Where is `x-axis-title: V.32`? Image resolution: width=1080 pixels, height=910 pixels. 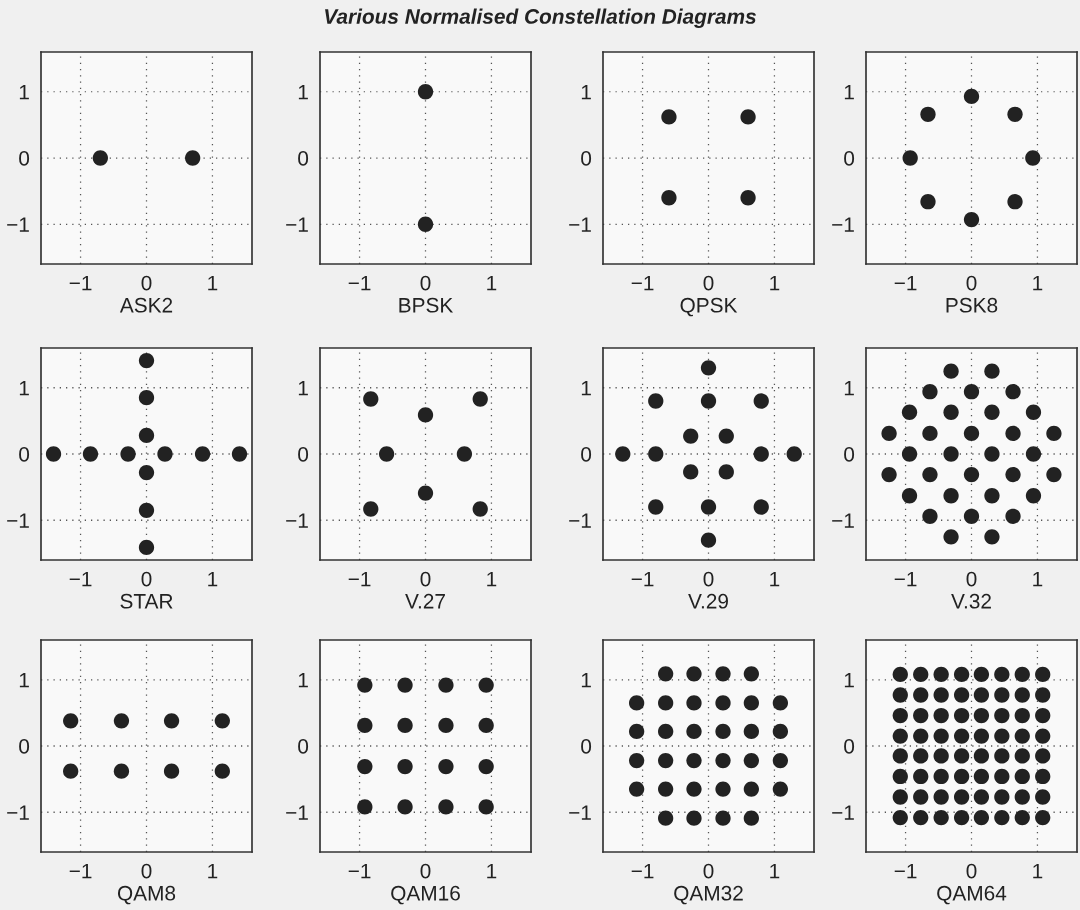
x-axis-title: V.32 is located at coordinates (971, 601).